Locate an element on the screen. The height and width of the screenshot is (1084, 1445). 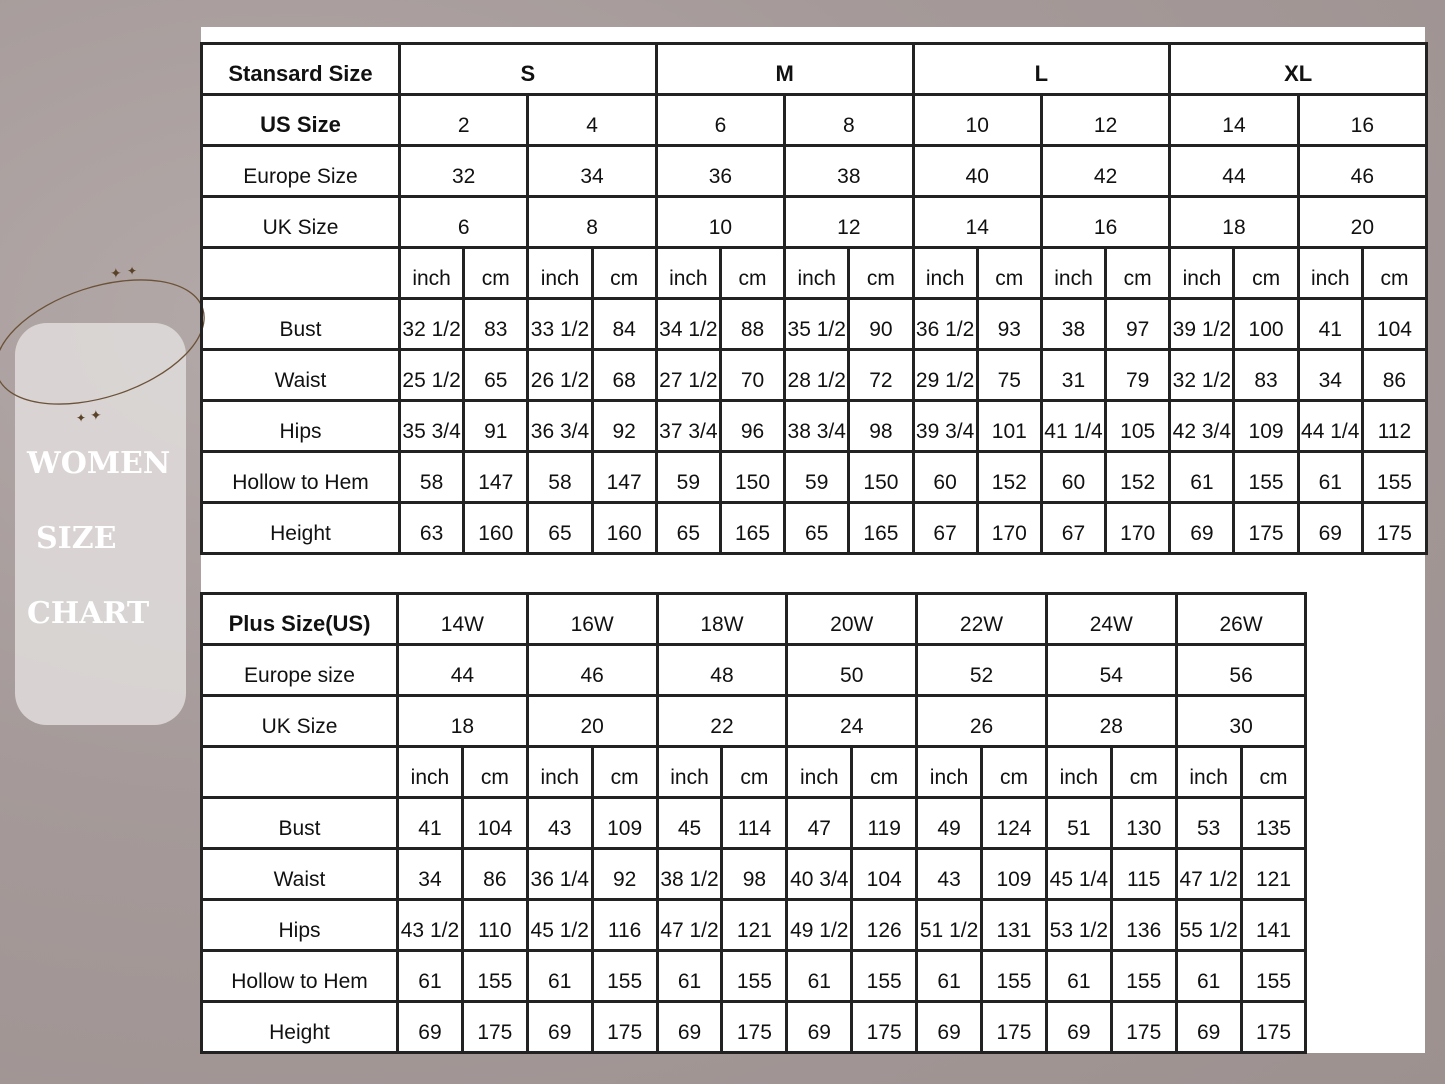
europe-size-cell: 56 is located at coordinates (1241, 670).